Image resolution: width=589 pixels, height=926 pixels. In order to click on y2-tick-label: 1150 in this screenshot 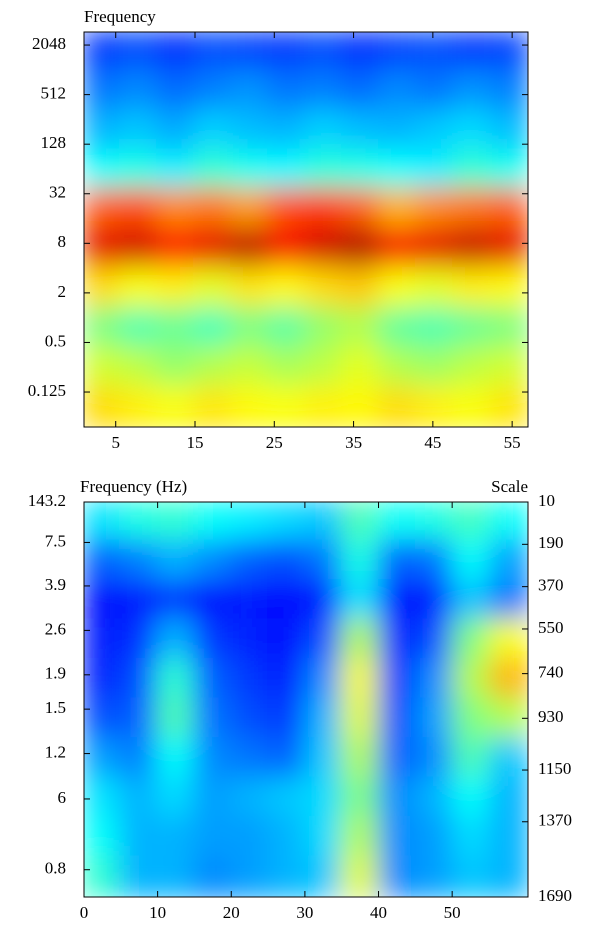, I will do `click(554, 768)`.